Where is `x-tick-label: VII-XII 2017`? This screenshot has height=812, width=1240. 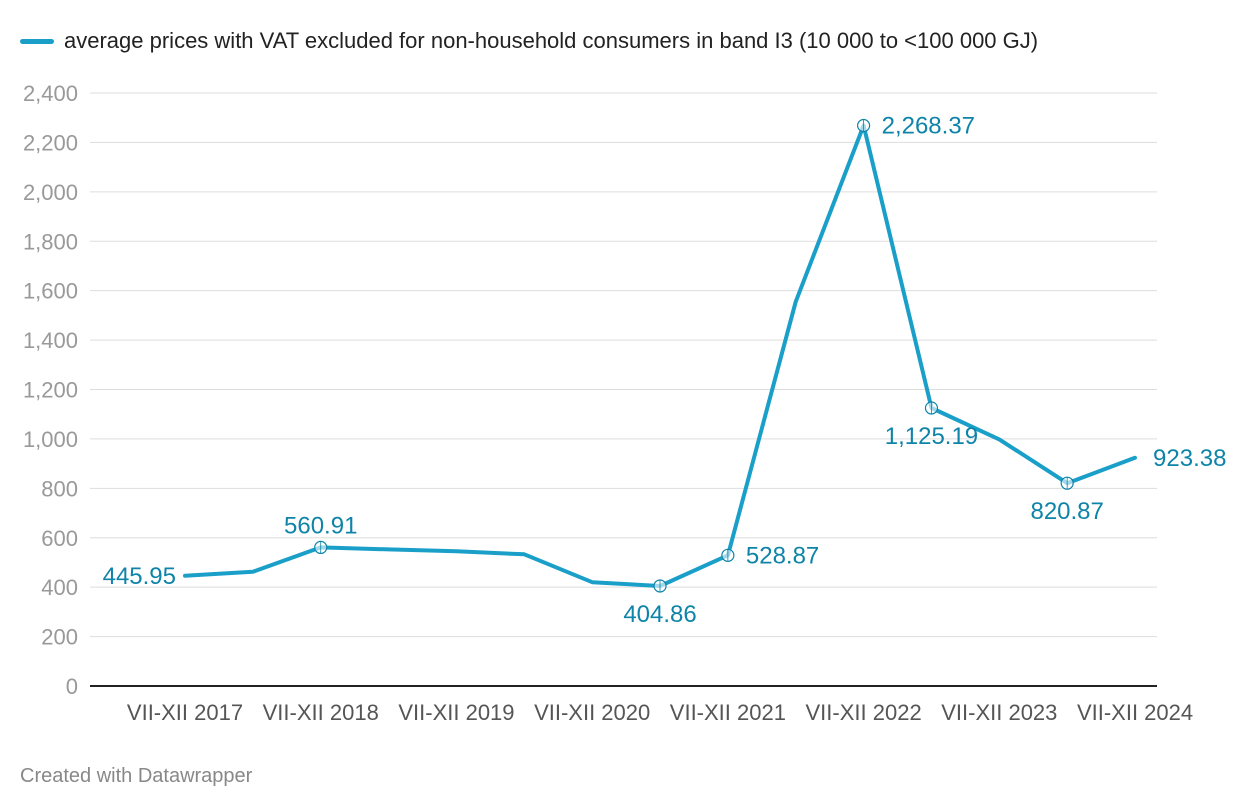 x-tick-label: VII-XII 2017 is located at coordinates (185, 712).